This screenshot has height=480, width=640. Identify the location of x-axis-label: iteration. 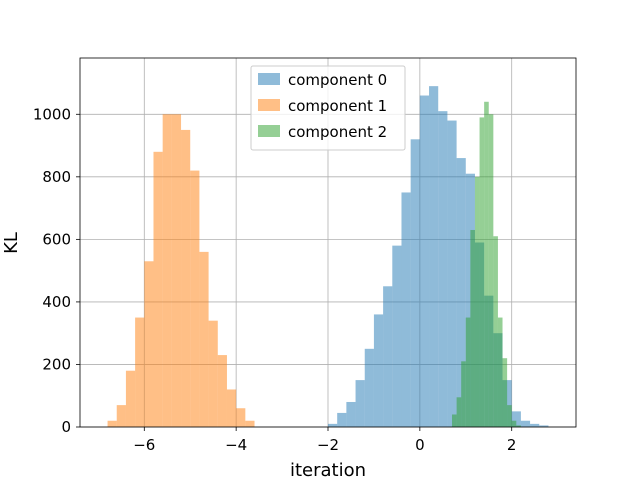
(328, 470).